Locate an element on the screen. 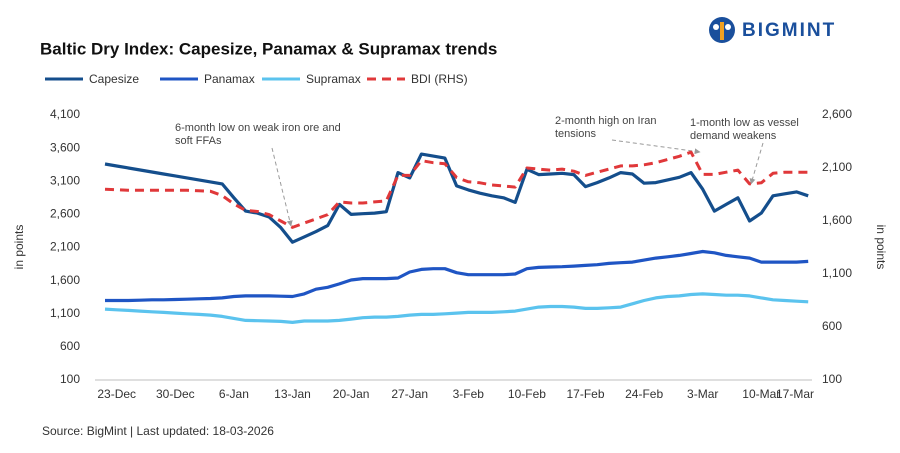 This screenshot has height=453, width=900. x-tick-label: 10-Mar is located at coordinates (761, 394).